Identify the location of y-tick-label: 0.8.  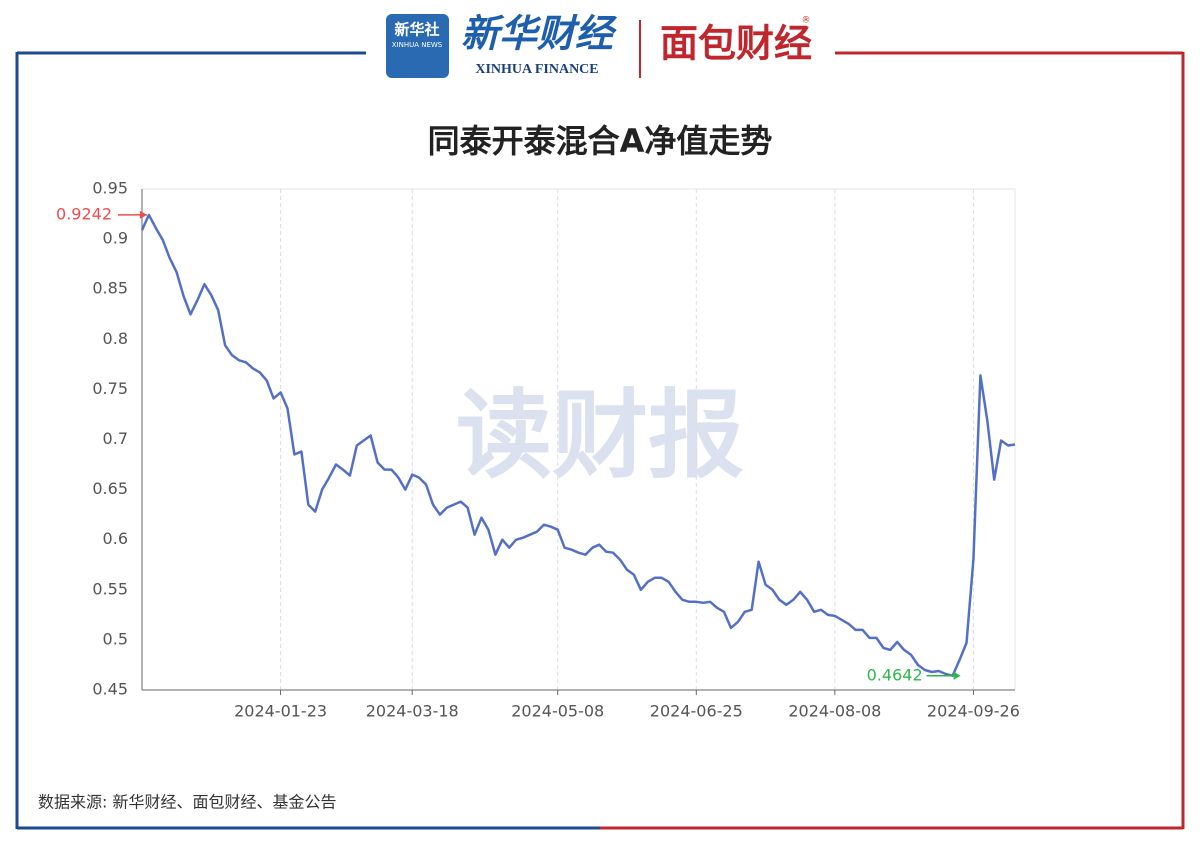
(115, 338).